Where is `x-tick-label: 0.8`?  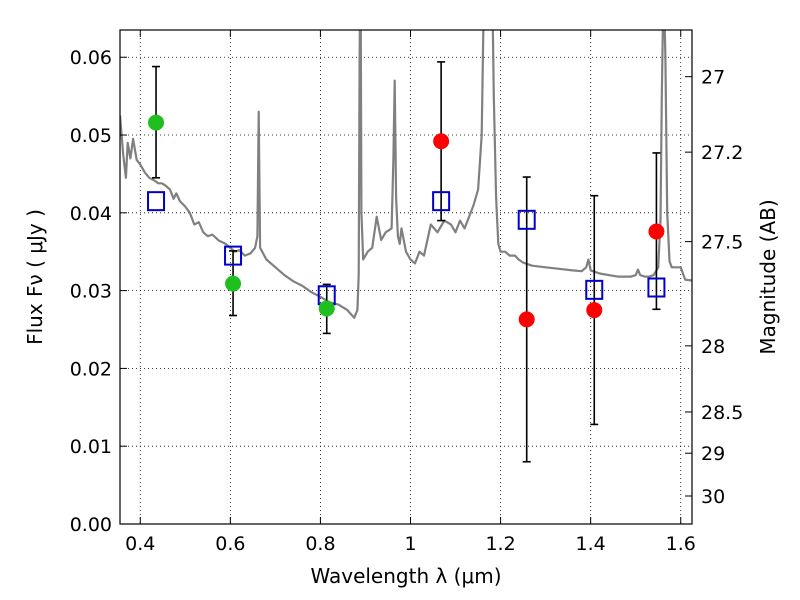 x-tick-label: 0.8 is located at coordinates (320, 544).